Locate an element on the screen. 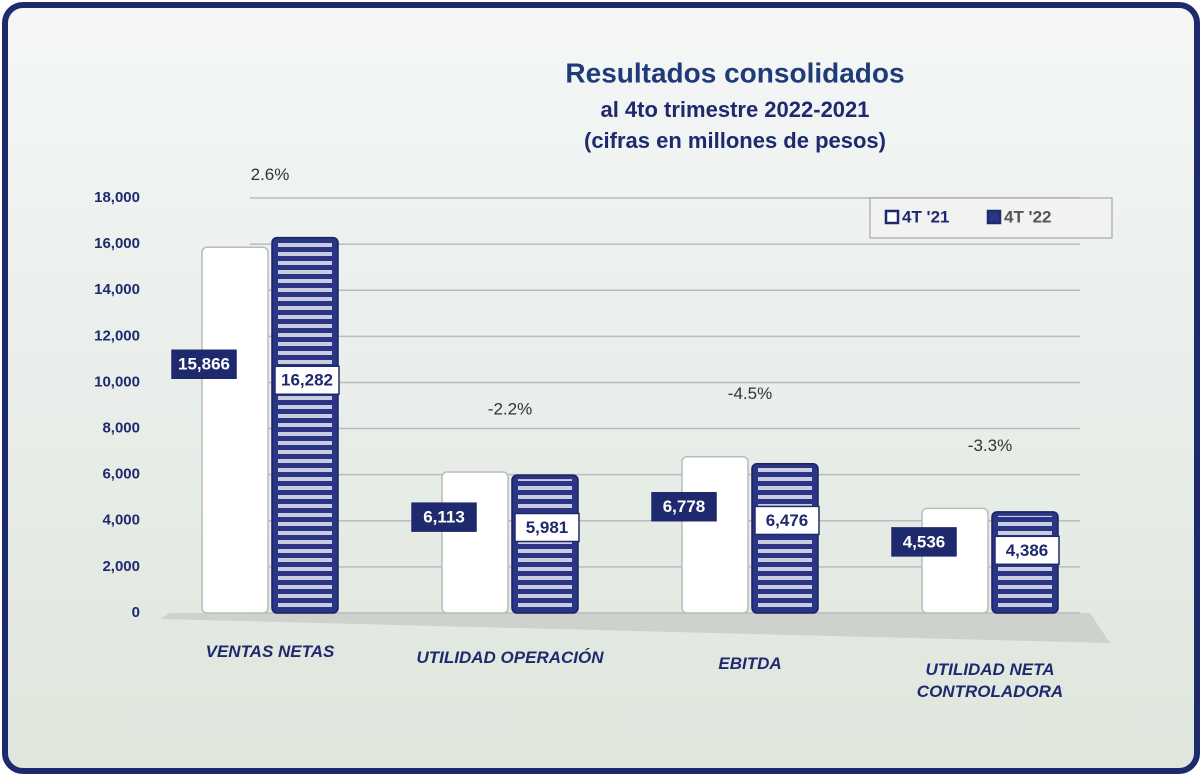  y-tick-label: 10,000 is located at coordinates (117, 381).